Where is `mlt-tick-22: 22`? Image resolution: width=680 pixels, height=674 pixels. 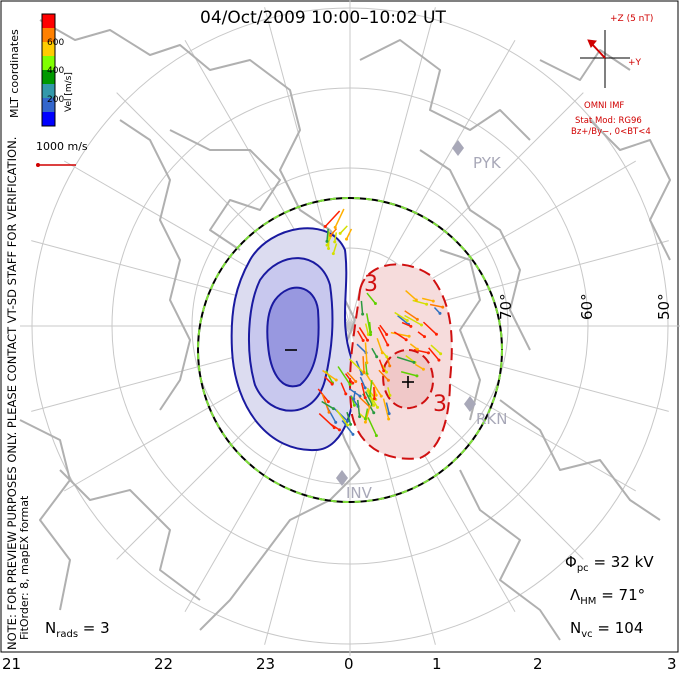 mlt-tick-22: 22 is located at coordinates (164, 664).